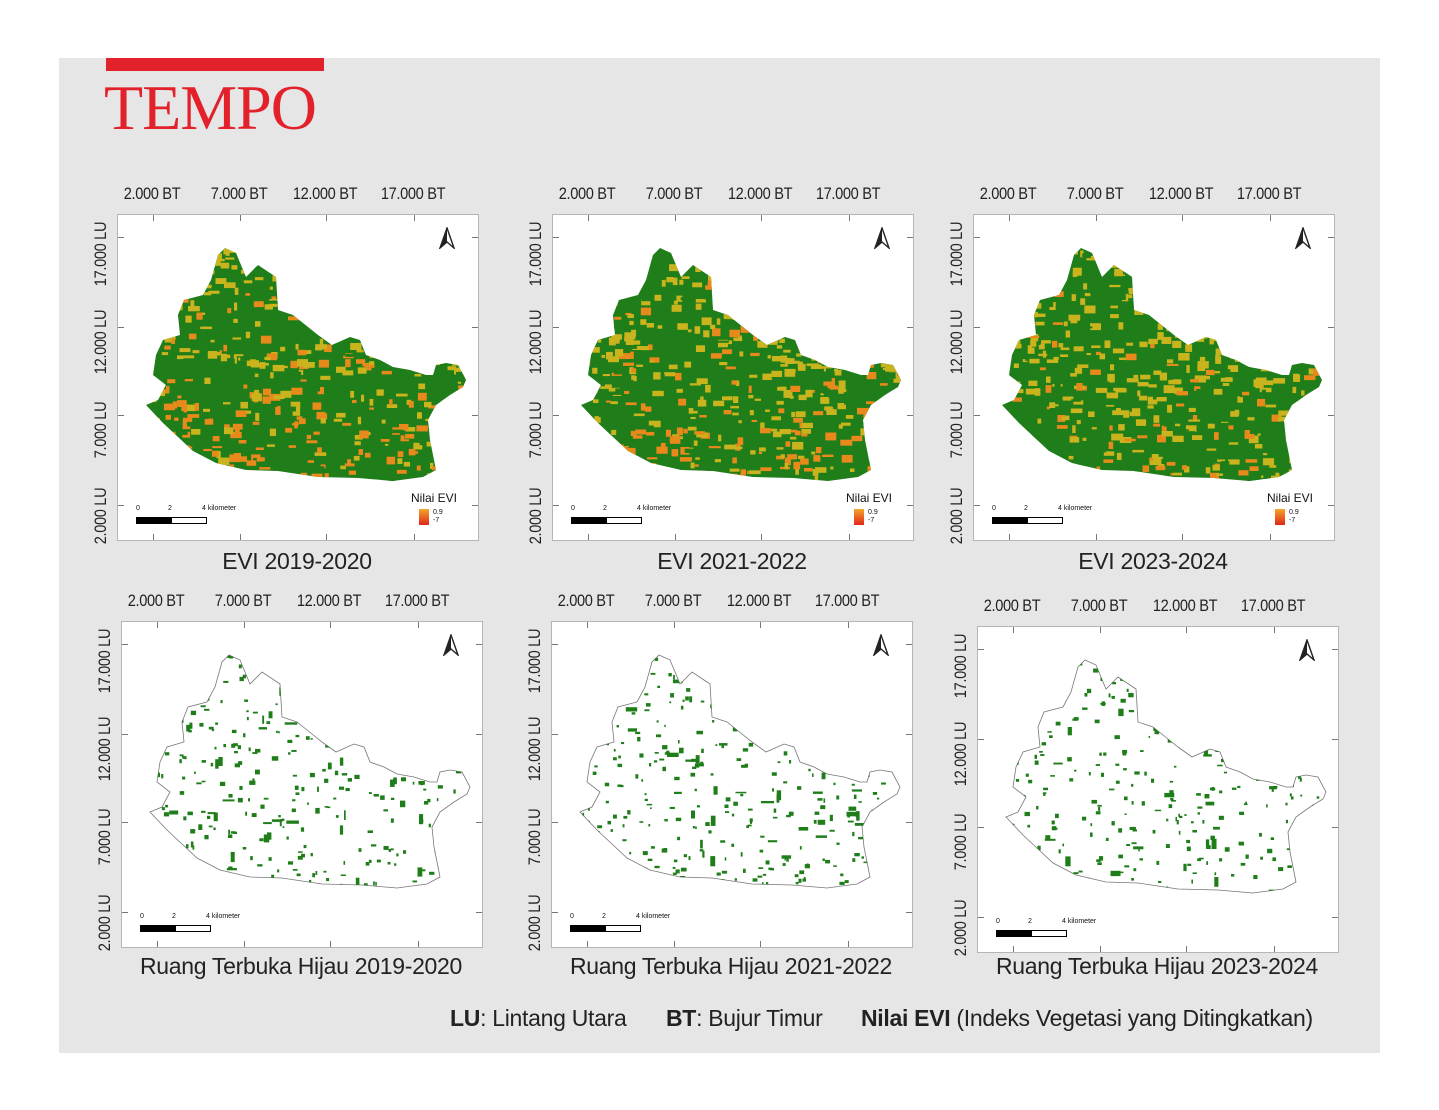 This screenshot has width=1439, height=1110. What do you see at coordinates (479, 644) in the screenshot?
I see `y-tickmark` at bounding box center [479, 644].